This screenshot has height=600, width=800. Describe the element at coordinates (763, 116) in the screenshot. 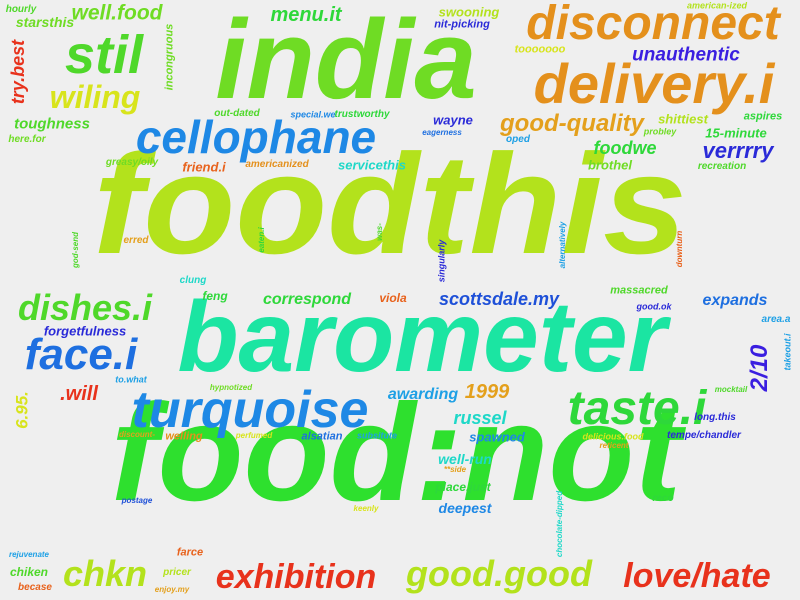

I see `word-cloud-word: aspires` at that location.